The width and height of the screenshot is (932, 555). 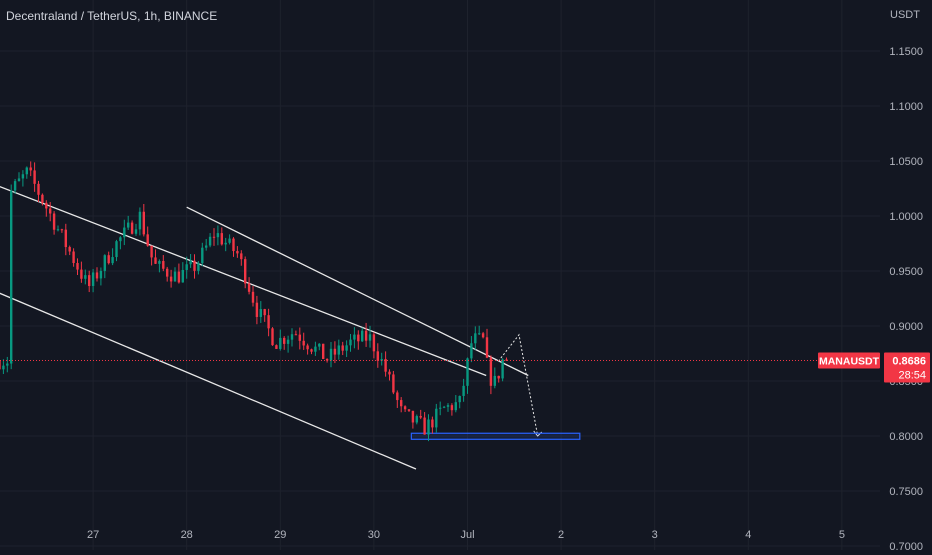 What do you see at coordinates (912, 376) in the screenshot?
I see `candle-countdown: 28:54` at bounding box center [912, 376].